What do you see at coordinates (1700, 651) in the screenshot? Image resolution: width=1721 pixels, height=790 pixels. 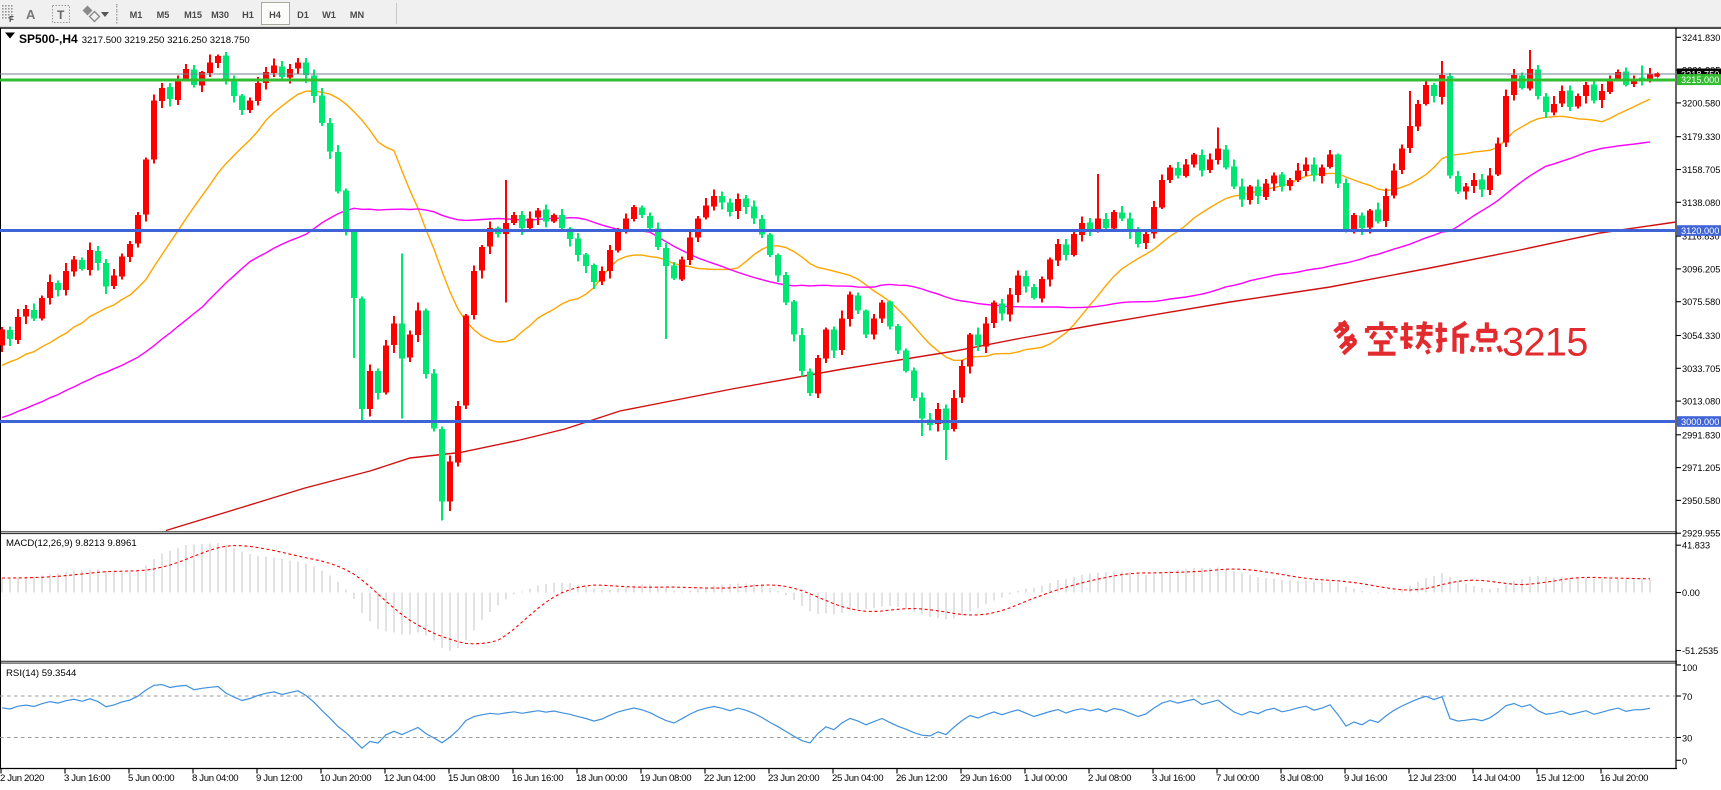 I see `svg-text: -51.2535` at bounding box center [1700, 651].